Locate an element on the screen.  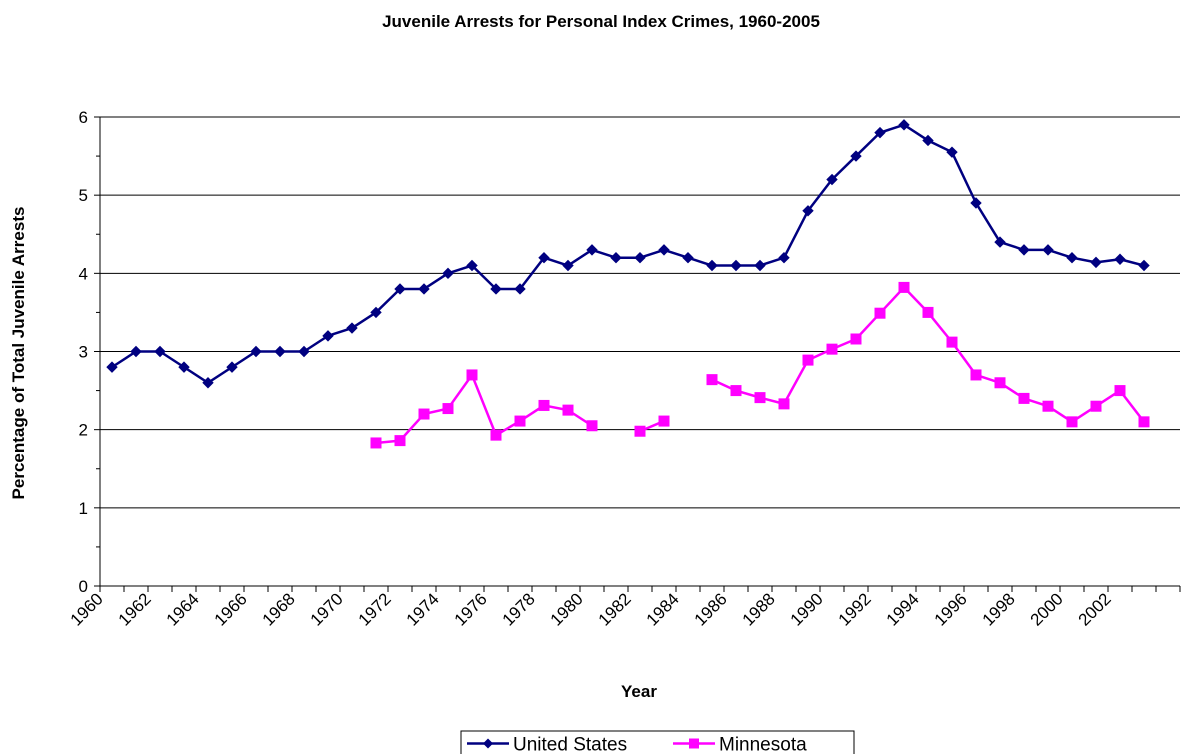
x-tick-label: 1966 is located at coordinates (231, 609).